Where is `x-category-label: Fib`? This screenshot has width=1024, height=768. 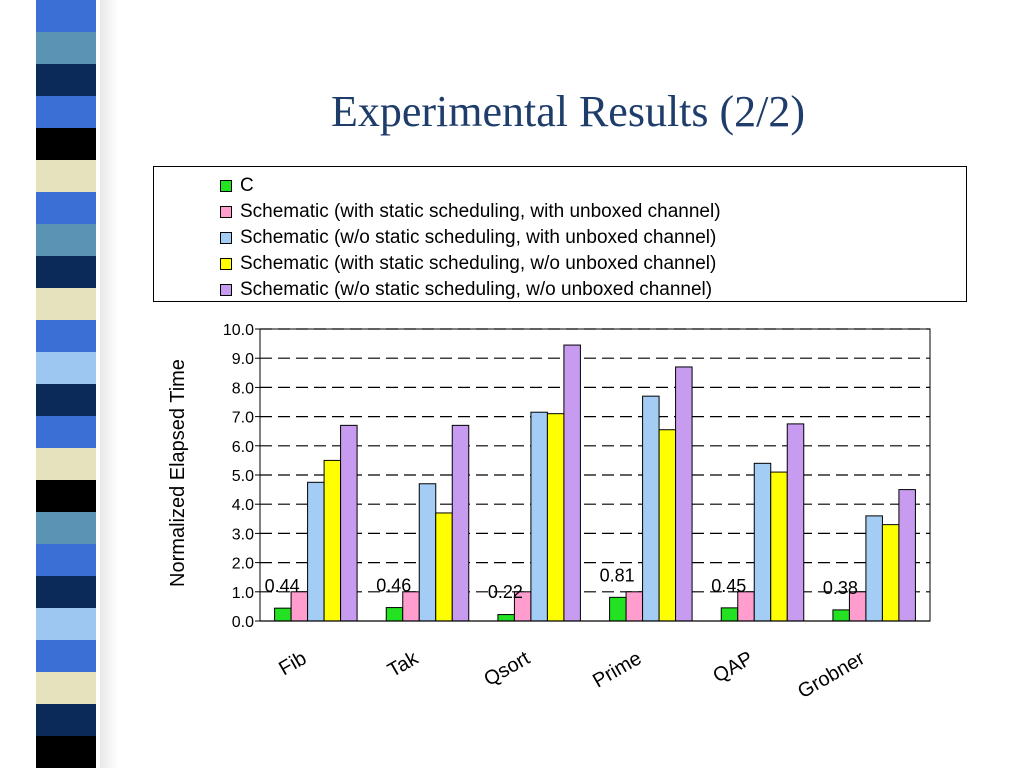 x-category-label: Fib is located at coordinates (292, 663).